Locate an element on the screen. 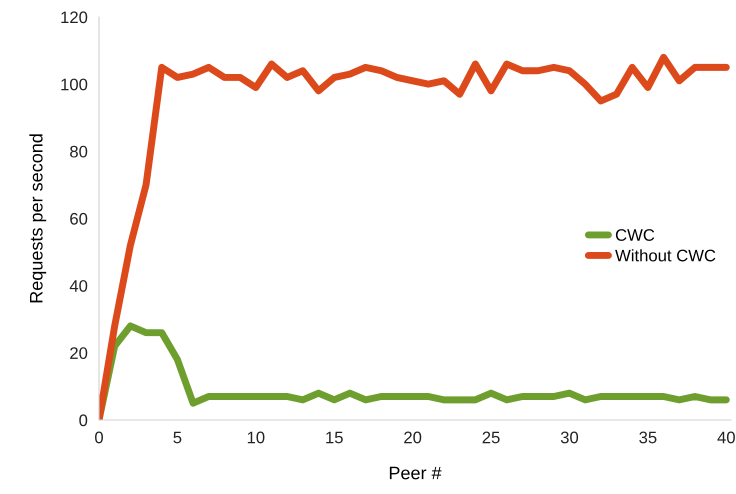  y-tick-label: 120 is located at coordinates (74, 17).